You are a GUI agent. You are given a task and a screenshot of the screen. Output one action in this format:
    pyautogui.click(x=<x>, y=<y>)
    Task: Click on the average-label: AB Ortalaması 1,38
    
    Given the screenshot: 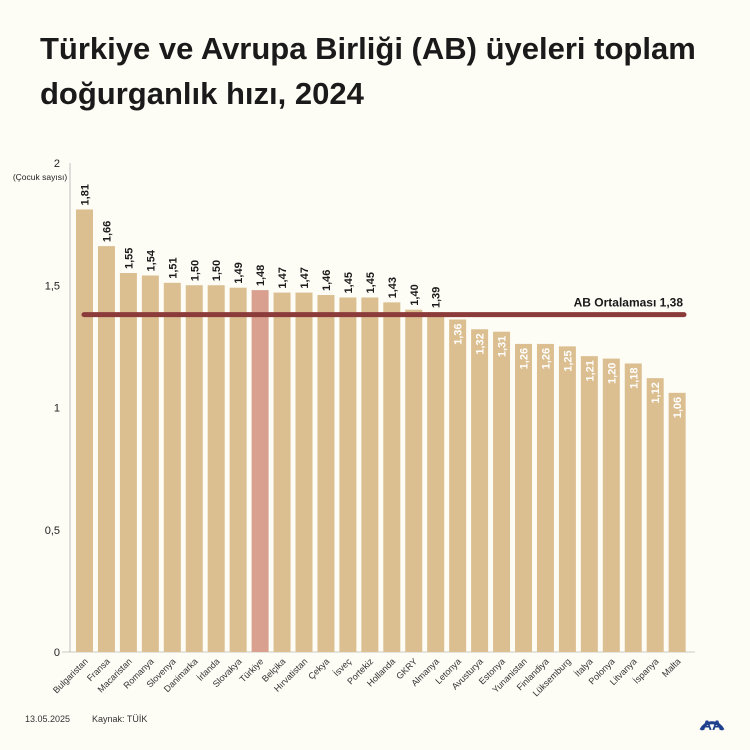 What is the action you would take?
    pyautogui.click(x=629, y=303)
    